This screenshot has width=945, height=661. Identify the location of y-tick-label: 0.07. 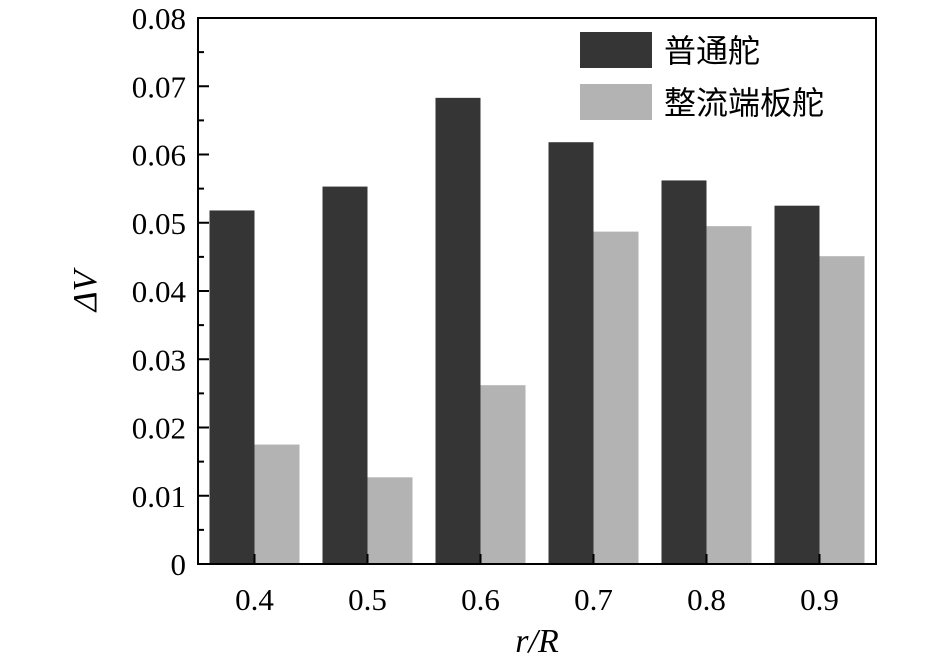
(159, 86).